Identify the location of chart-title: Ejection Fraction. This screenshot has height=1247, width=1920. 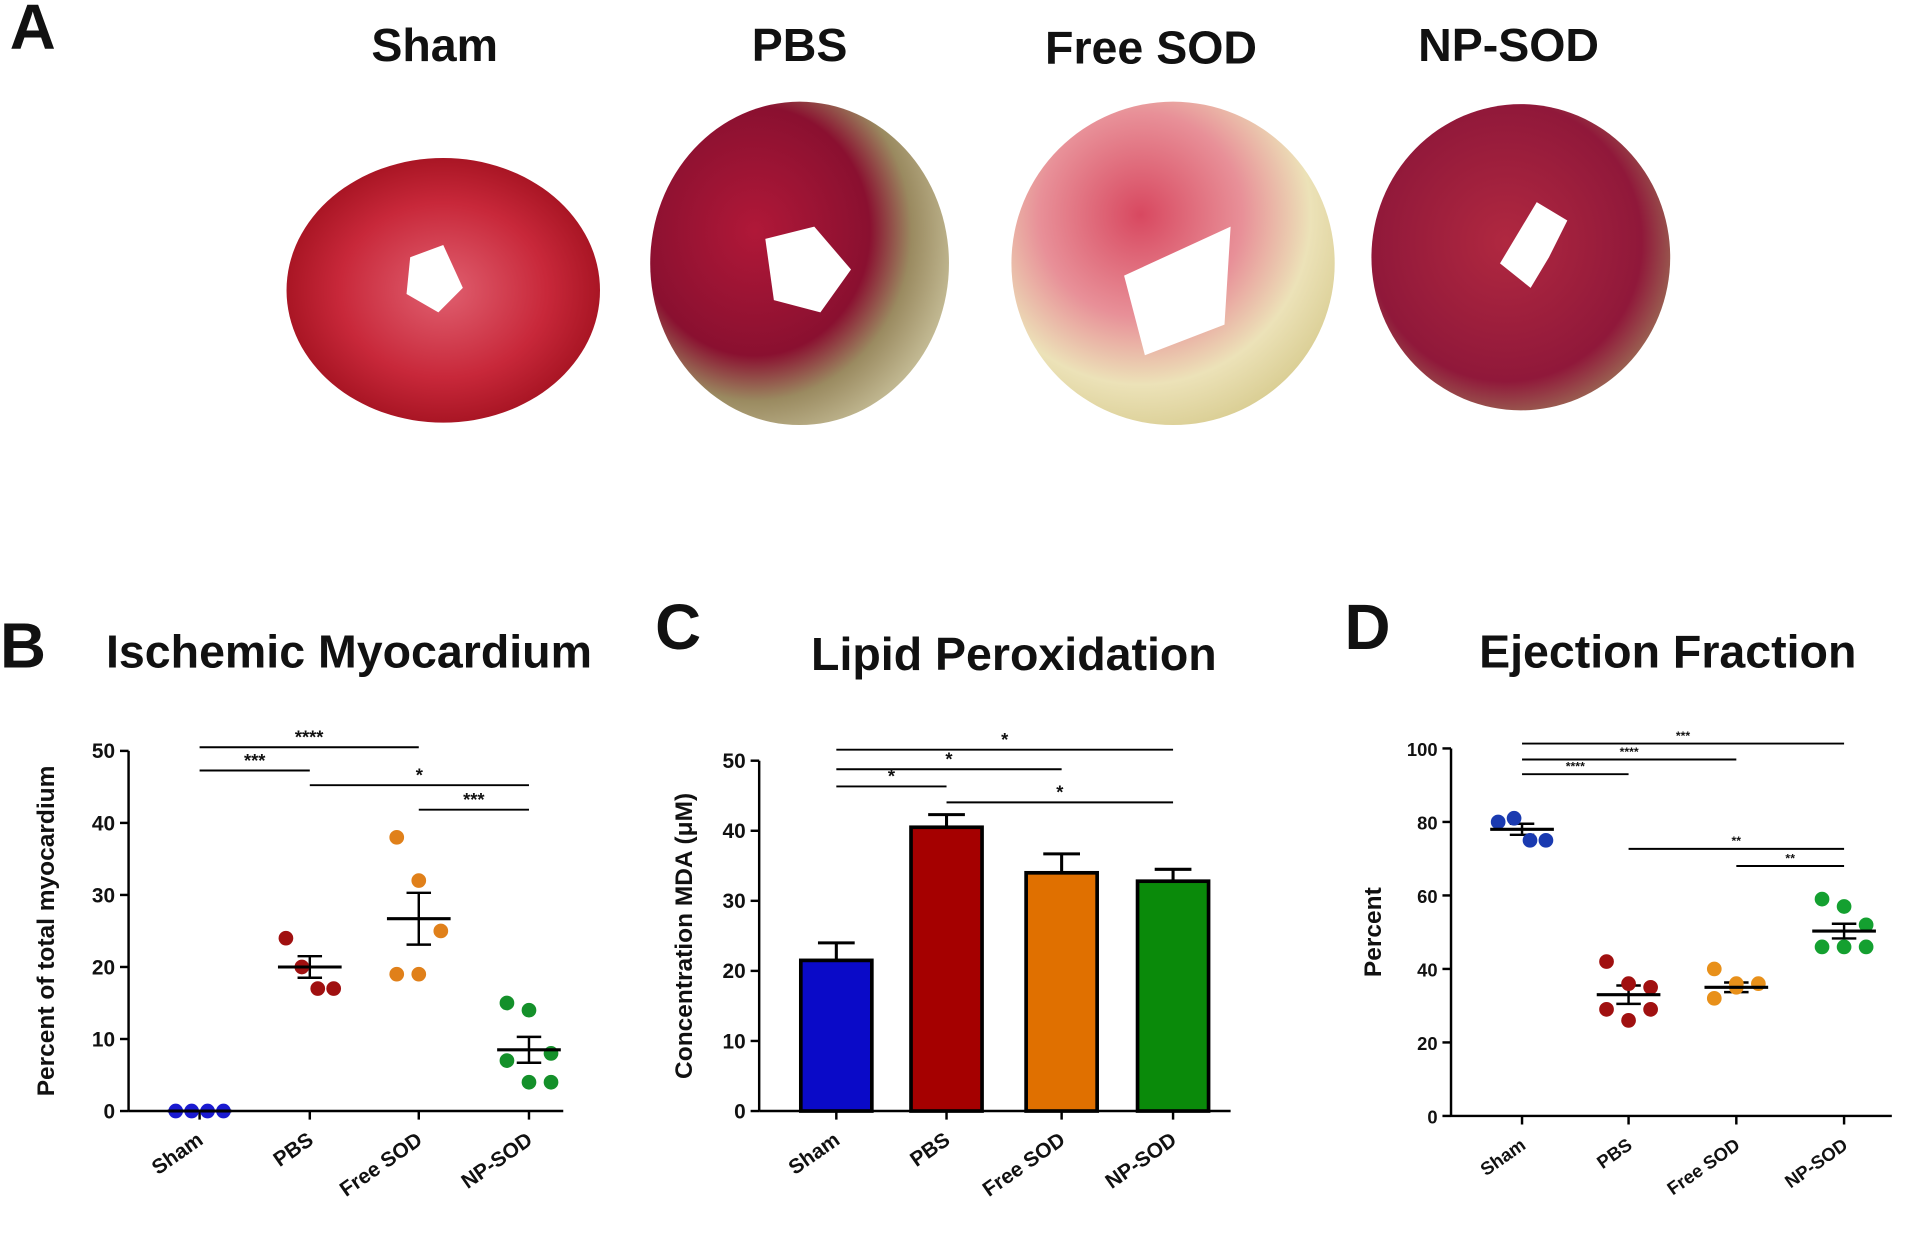
(1667, 652).